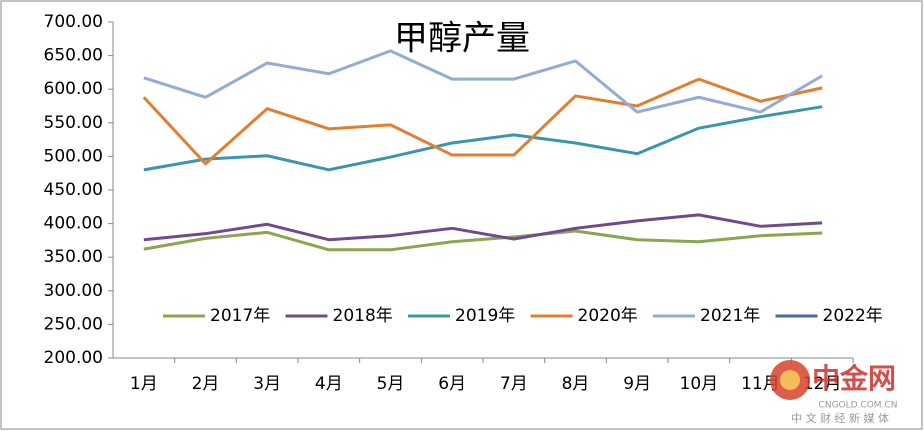 Image resolution: width=924 pixels, height=431 pixels. I want to click on watermark: 中金网 CNGOLD.COM.CN 中 文 财 经 新 媒 体, so click(833, 392).